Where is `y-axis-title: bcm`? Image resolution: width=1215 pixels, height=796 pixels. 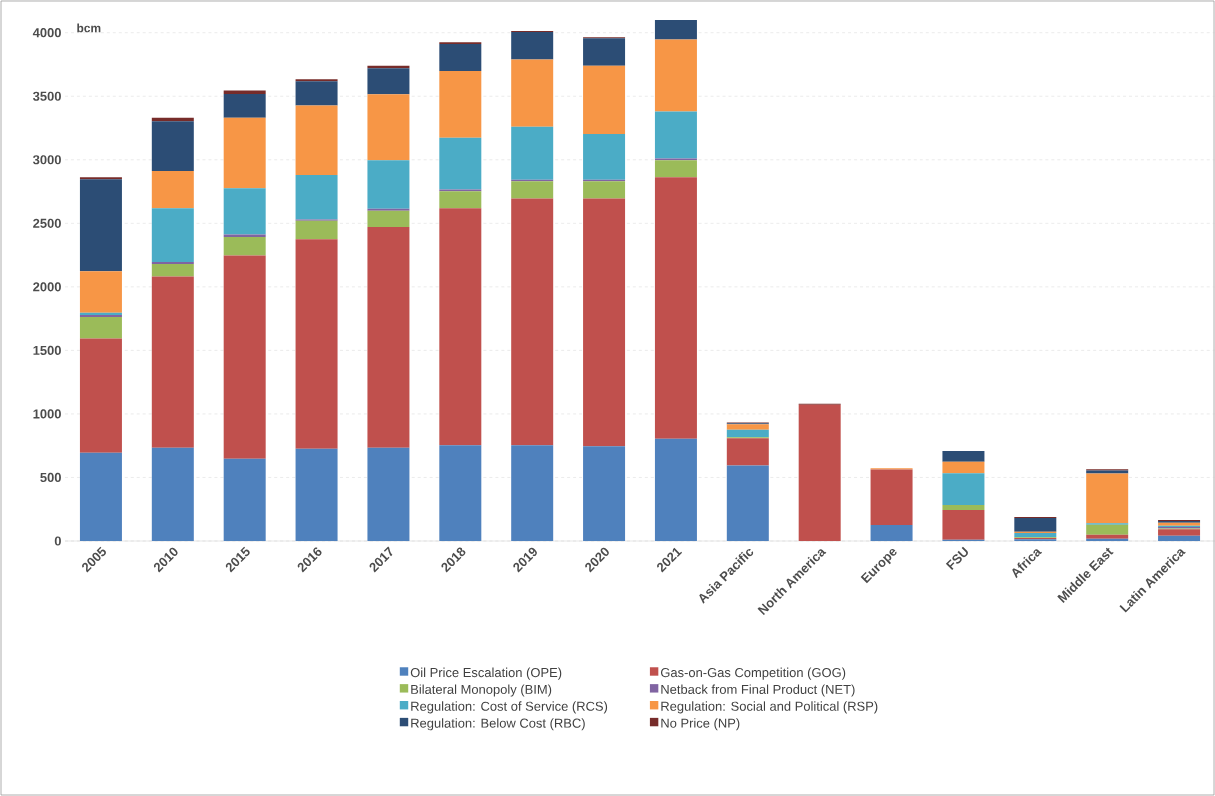 y-axis-title: bcm is located at coordinates (89, 28).